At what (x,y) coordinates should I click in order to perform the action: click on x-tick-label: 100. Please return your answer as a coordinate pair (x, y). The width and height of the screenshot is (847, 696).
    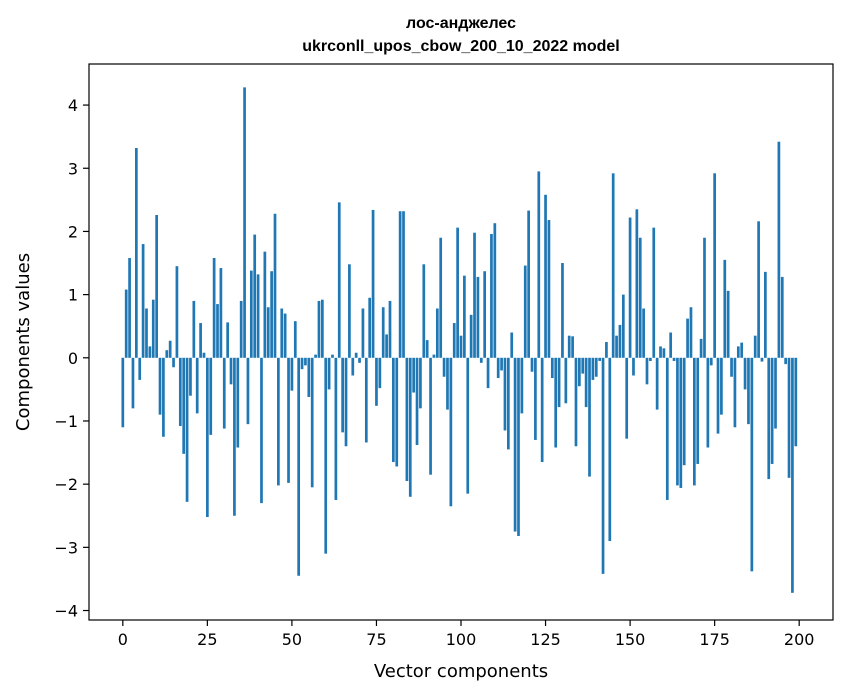
    Looking at the image, I should click on (461, 639).